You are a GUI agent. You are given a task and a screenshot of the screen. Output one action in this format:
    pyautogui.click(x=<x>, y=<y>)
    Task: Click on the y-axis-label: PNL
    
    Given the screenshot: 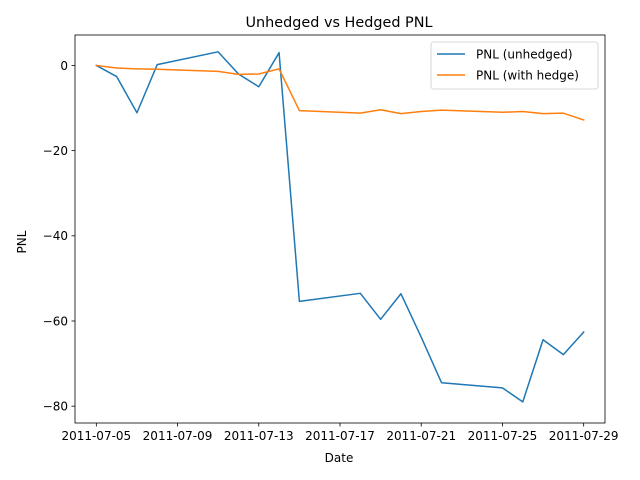 What is the action you would take?
    pyautogui.click(x=22, y=241)
    